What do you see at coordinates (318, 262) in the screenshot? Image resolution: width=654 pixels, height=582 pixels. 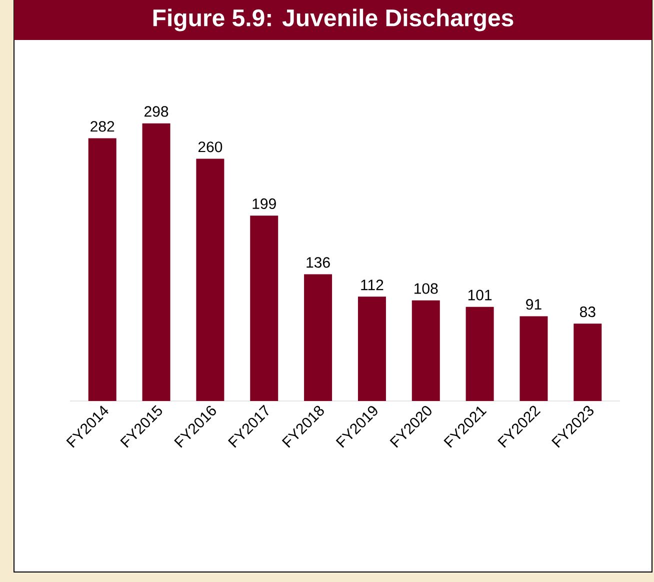 I see `data-label: 136` at bounding box center [318, 262].